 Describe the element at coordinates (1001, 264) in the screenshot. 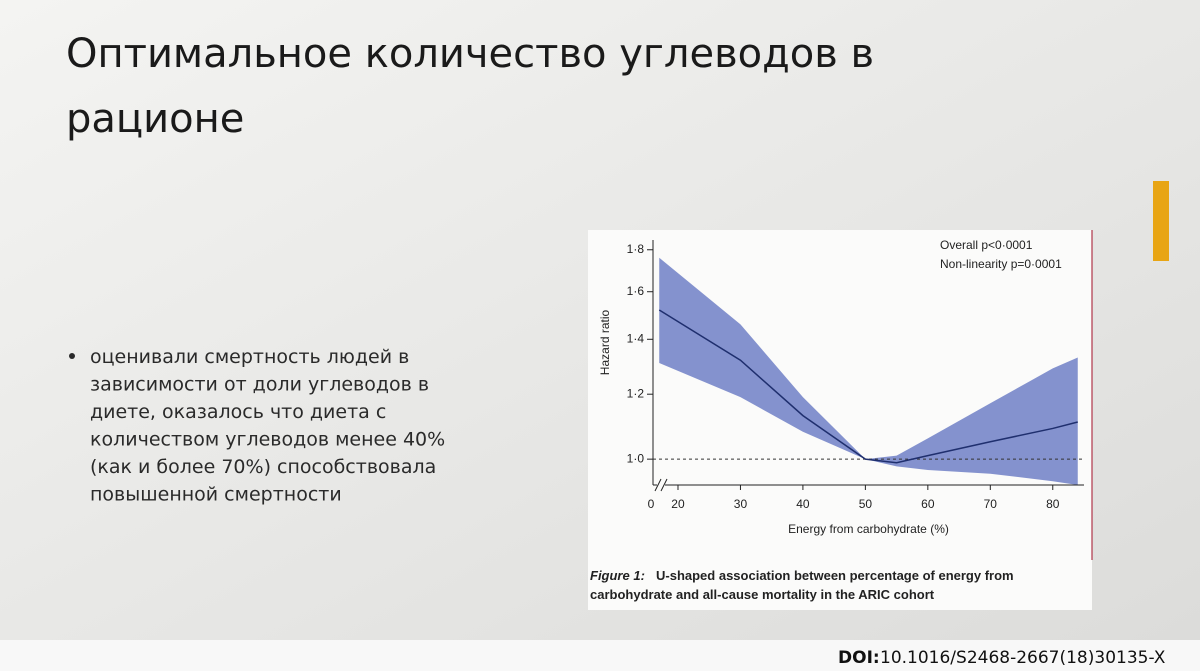

I see `annotation: Non-linearity p=0·0001` at that location.